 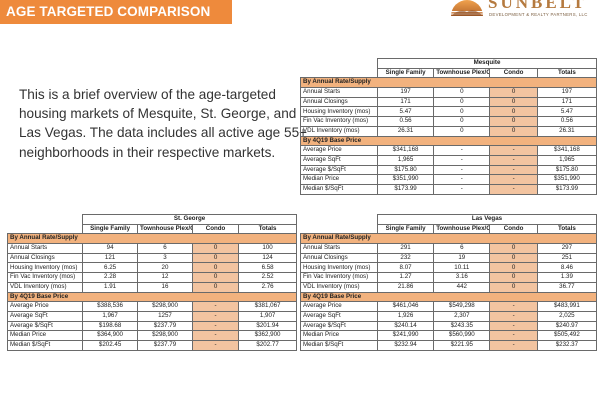 What do you see at coordinates (267, 326) in the screenshot?
I see `table-cell: $201.94` at bounding box center [267, 326].